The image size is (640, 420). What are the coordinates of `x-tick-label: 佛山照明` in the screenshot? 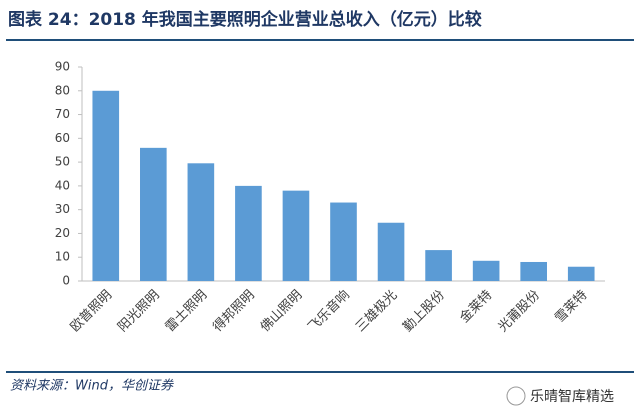 It's located at (281, 311).